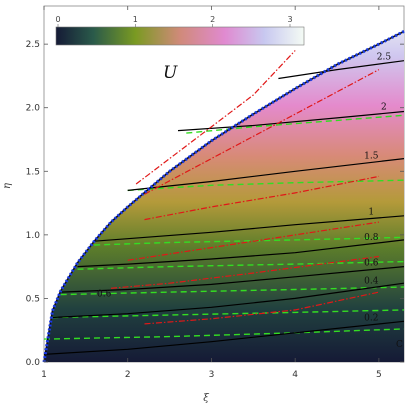 The height and width of the screenshot is (407, 409). What do you see at coordinates (135, 19) in the screenshot?
I see `colorbar-tick-label-1: 1` at bounding box center [135, 19].